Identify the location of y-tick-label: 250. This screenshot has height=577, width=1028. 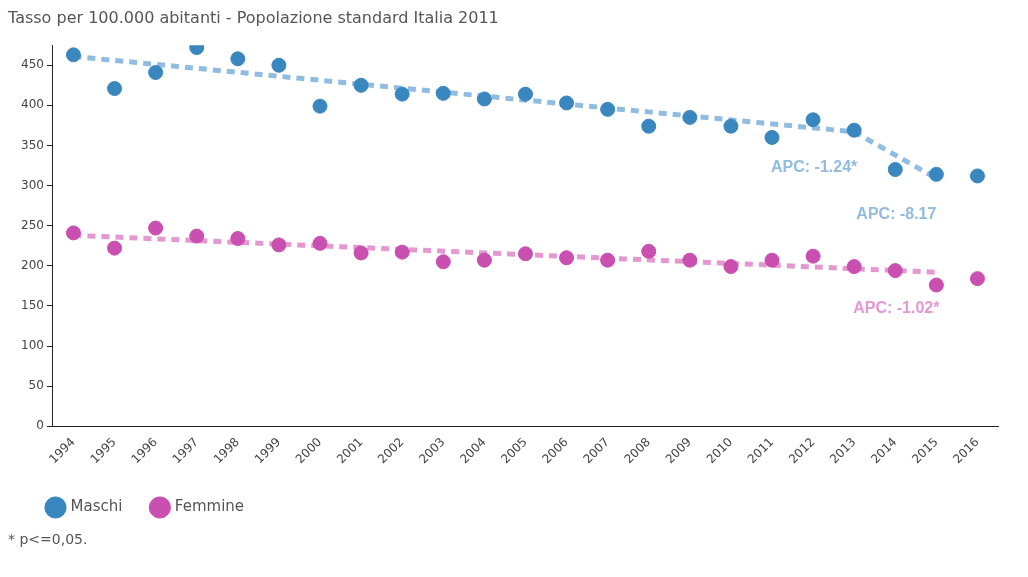
(32, 224).